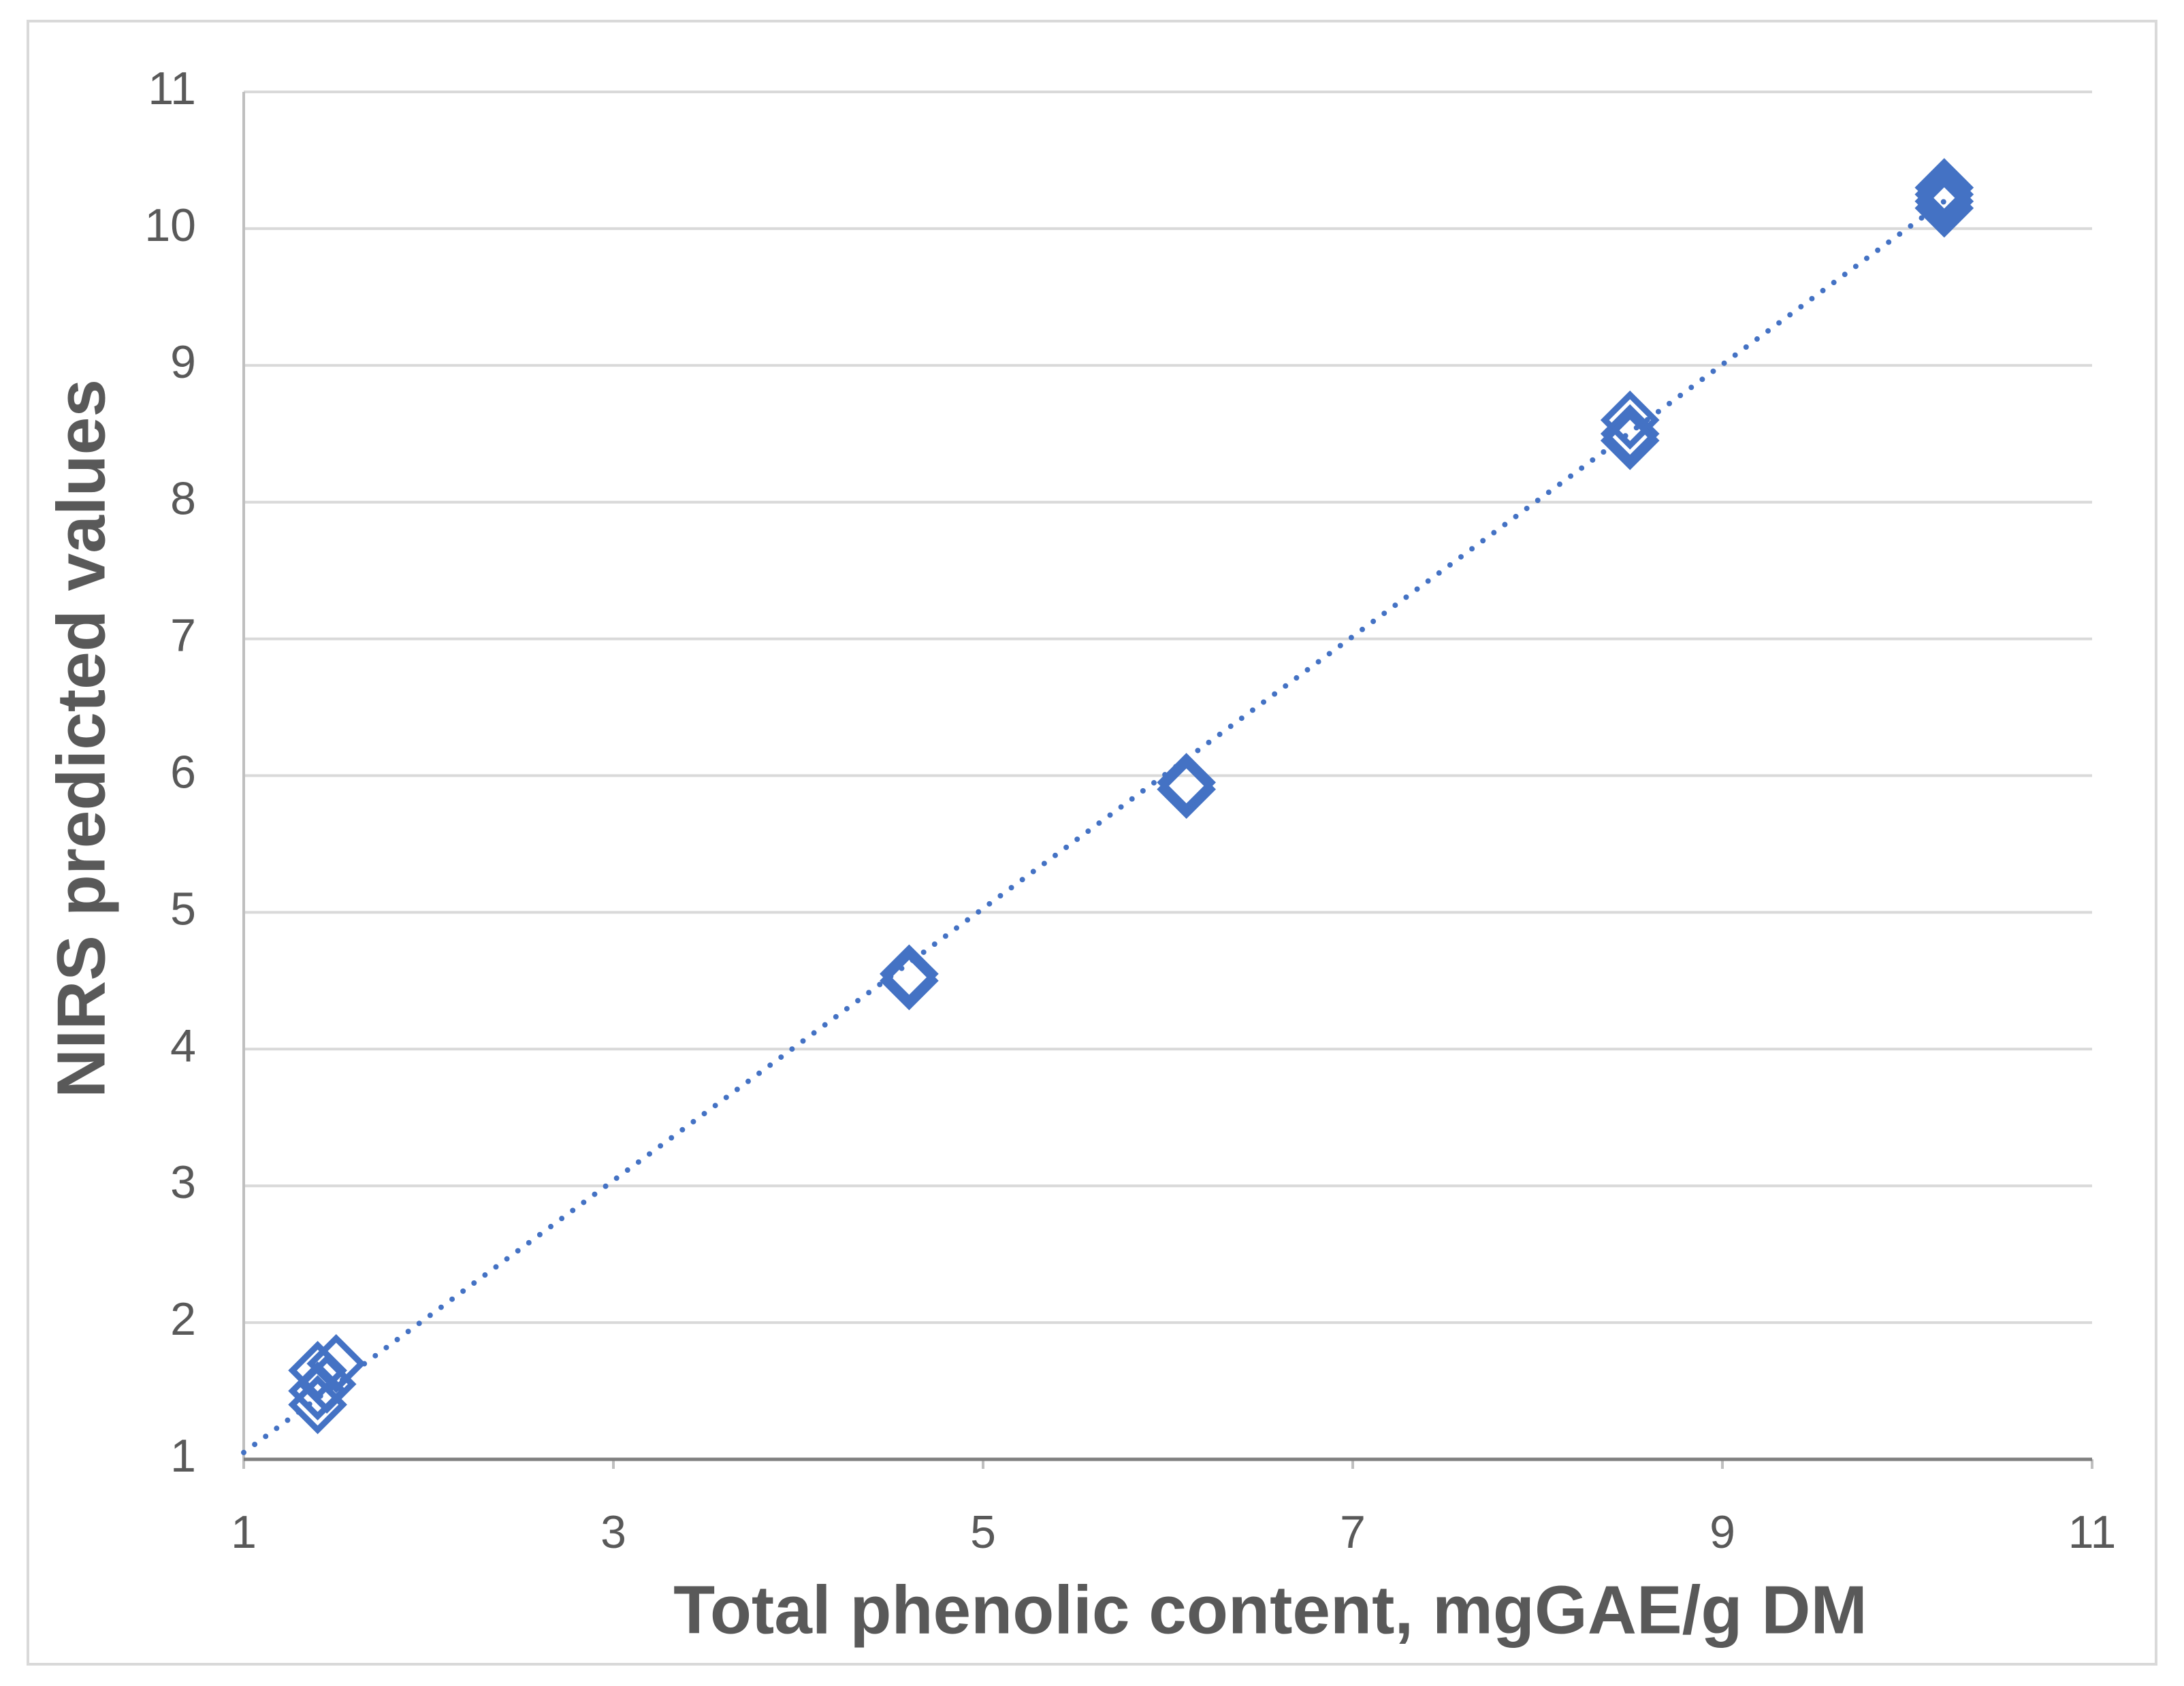  What do you see at coordinates (183, 636) in the screenshot?
I see `y-tick-label: 7` at bounding box center [183, 636].